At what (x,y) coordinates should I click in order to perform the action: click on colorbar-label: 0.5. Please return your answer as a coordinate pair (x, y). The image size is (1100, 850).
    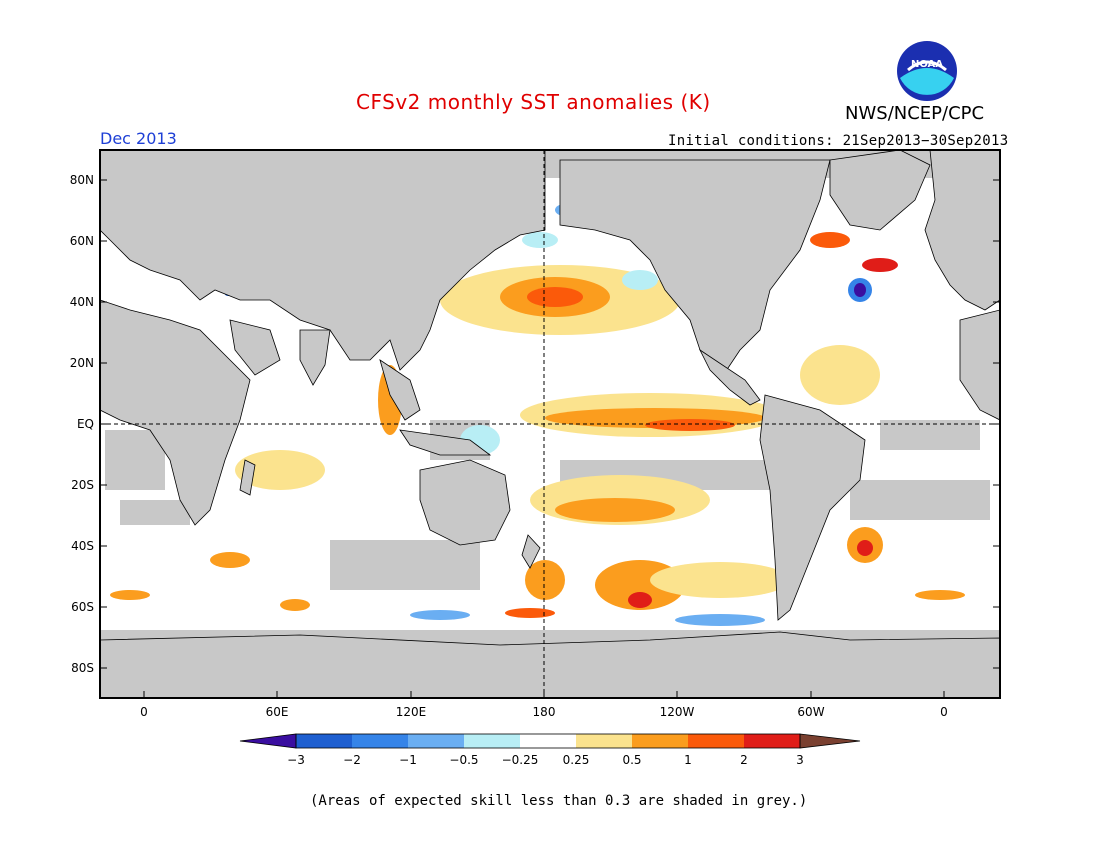
    Looking at the image, I should click on (631, 760).